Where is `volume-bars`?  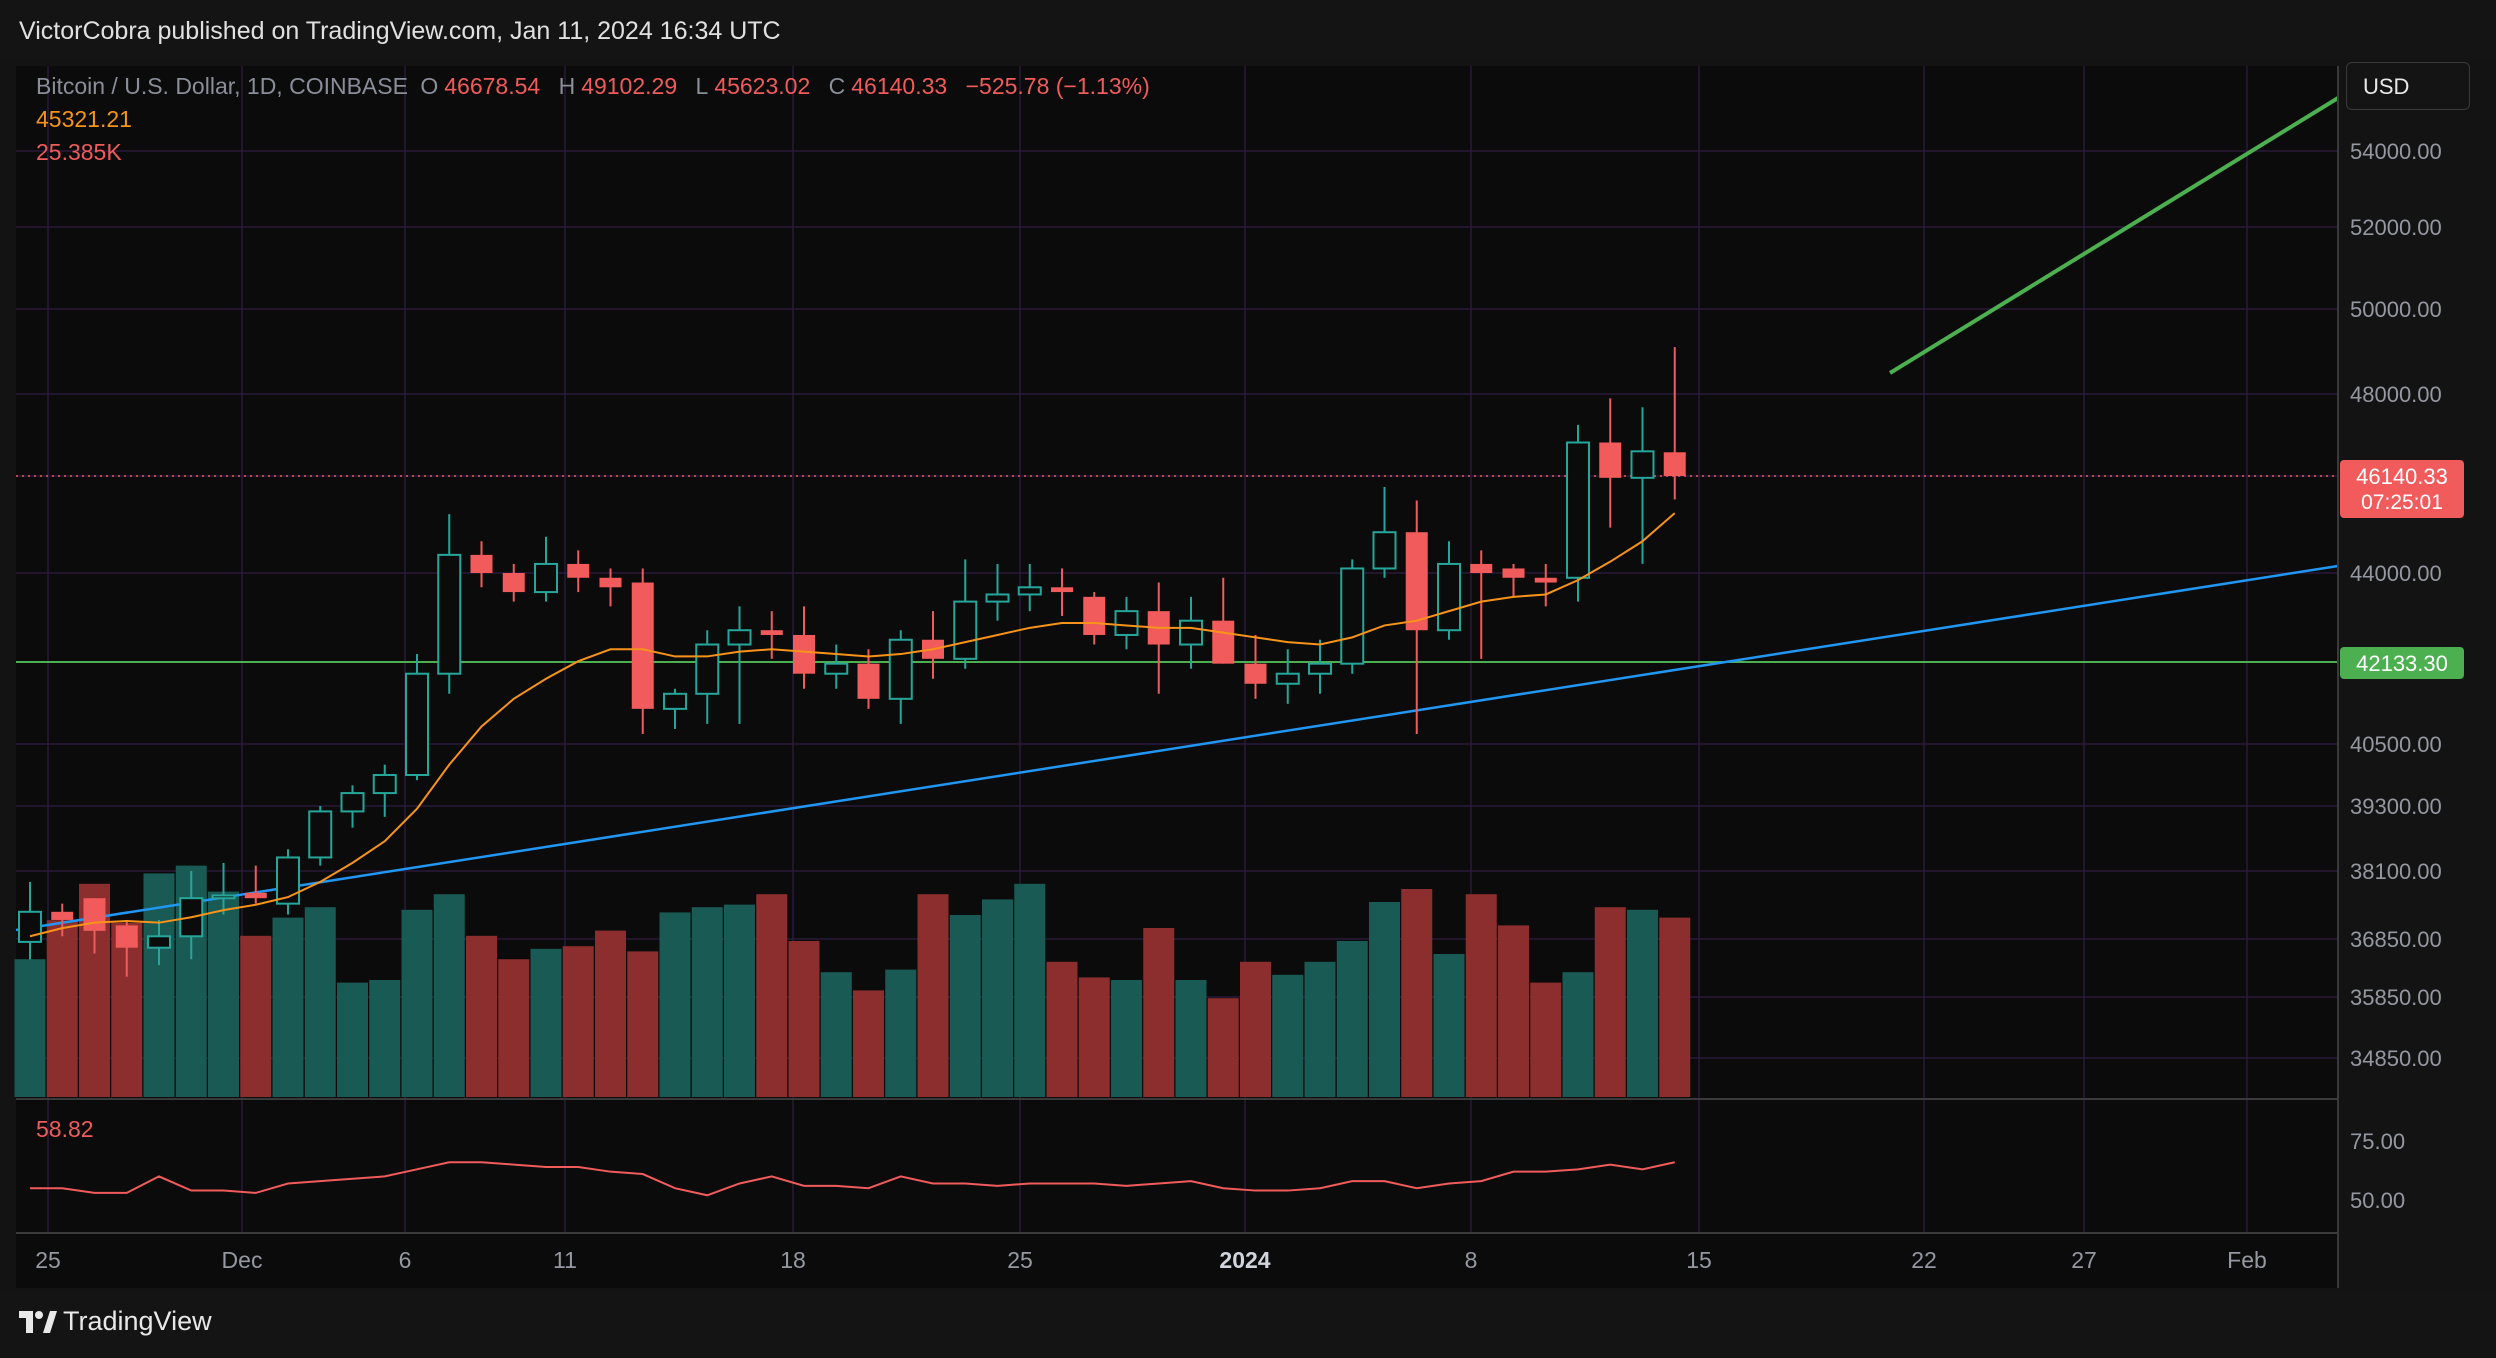 volume-bars is located at coordinates (852, 981).